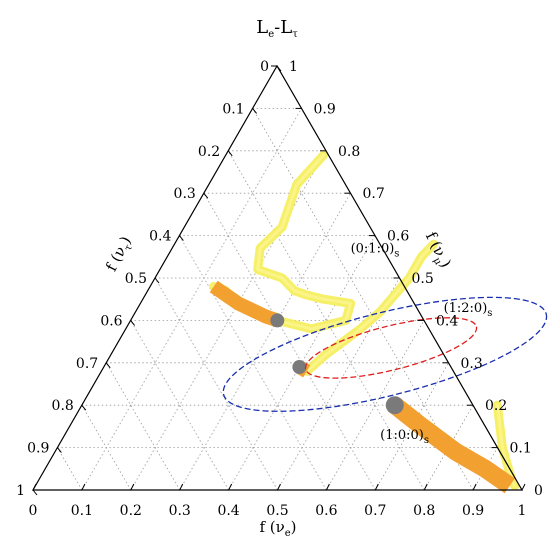 This screenshot has width=560, height=560. What do you see at coordinates (136, 279) in the screenshot?
I see `tick-label-ftau: 0.5` at bounding box center [136, 279].